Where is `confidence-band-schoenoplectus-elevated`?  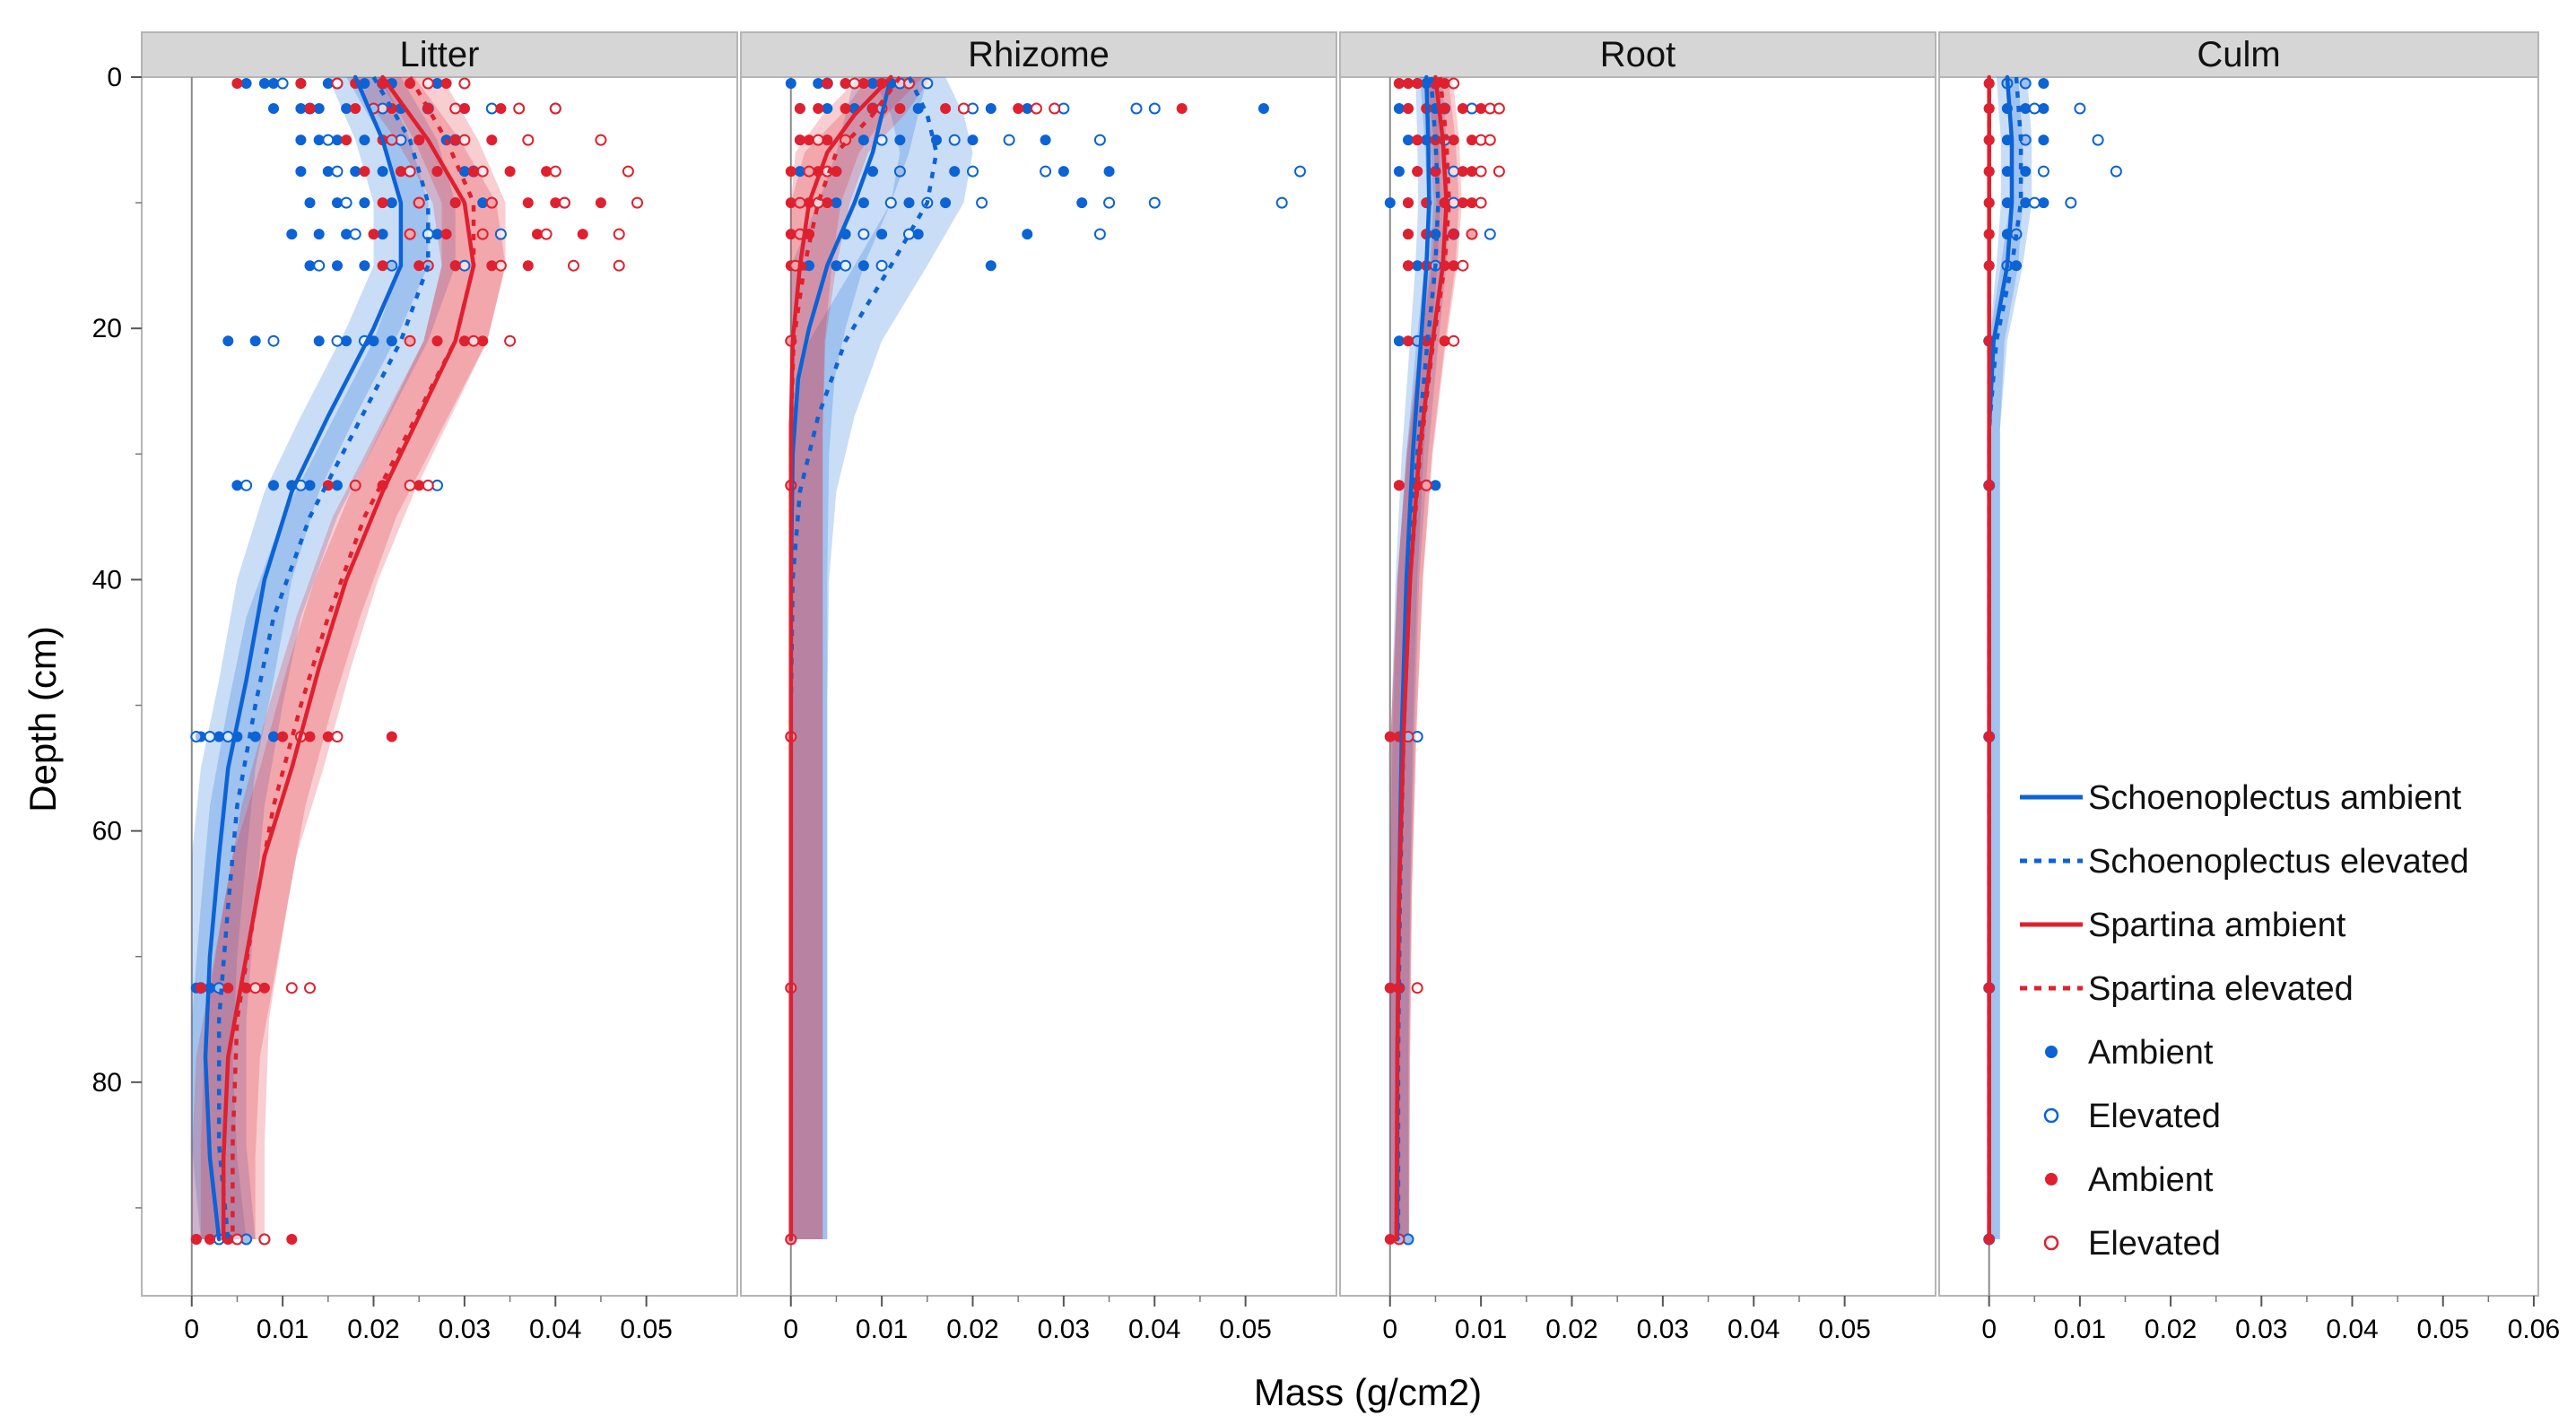
confidence-band-schoenoplectus-elevated is located at coordinates (323, 658).